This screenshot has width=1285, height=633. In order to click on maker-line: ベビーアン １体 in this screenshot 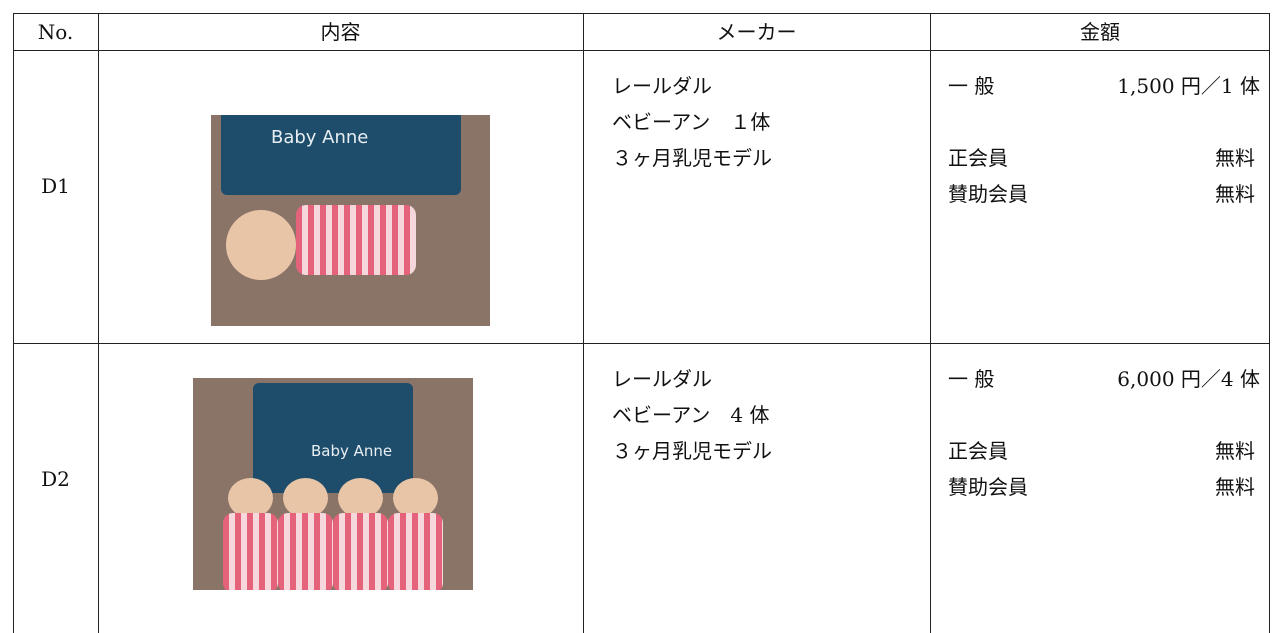, I will do `click(691, 122)`.